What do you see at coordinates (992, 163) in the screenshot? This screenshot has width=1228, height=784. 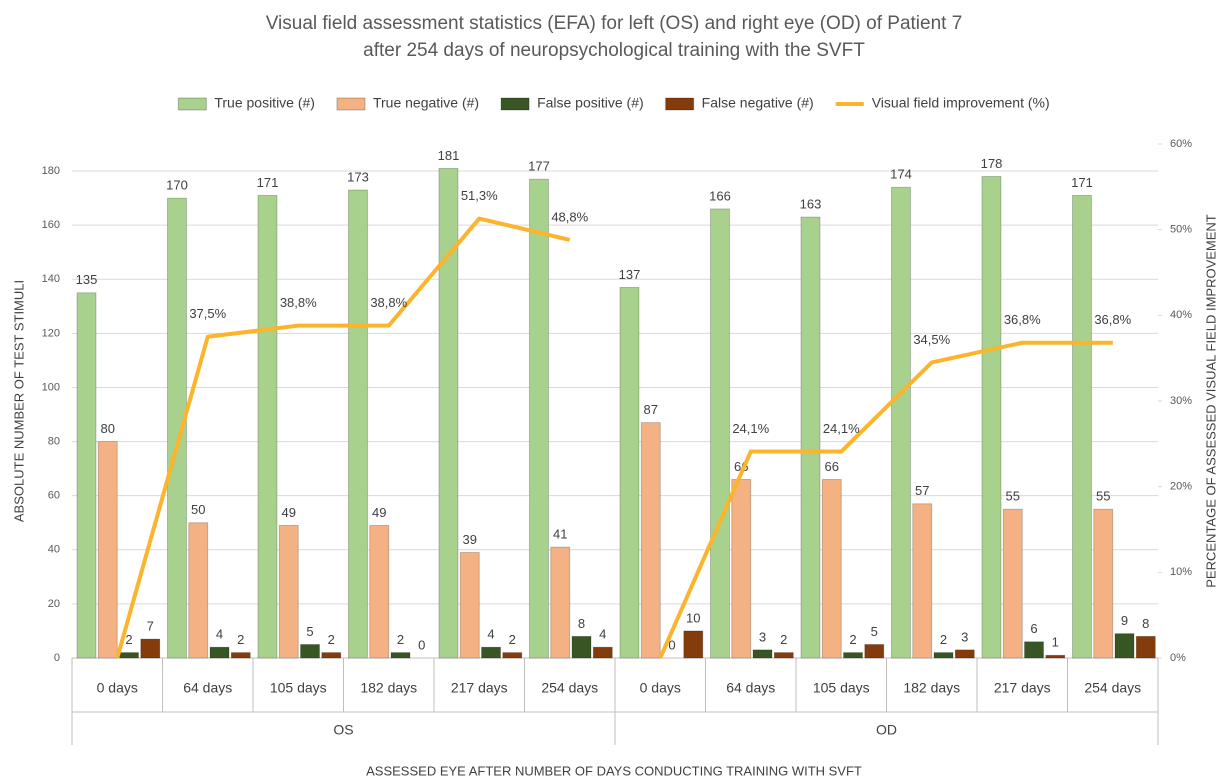 I see `data-label: 178` at bounding box center [992, 163].